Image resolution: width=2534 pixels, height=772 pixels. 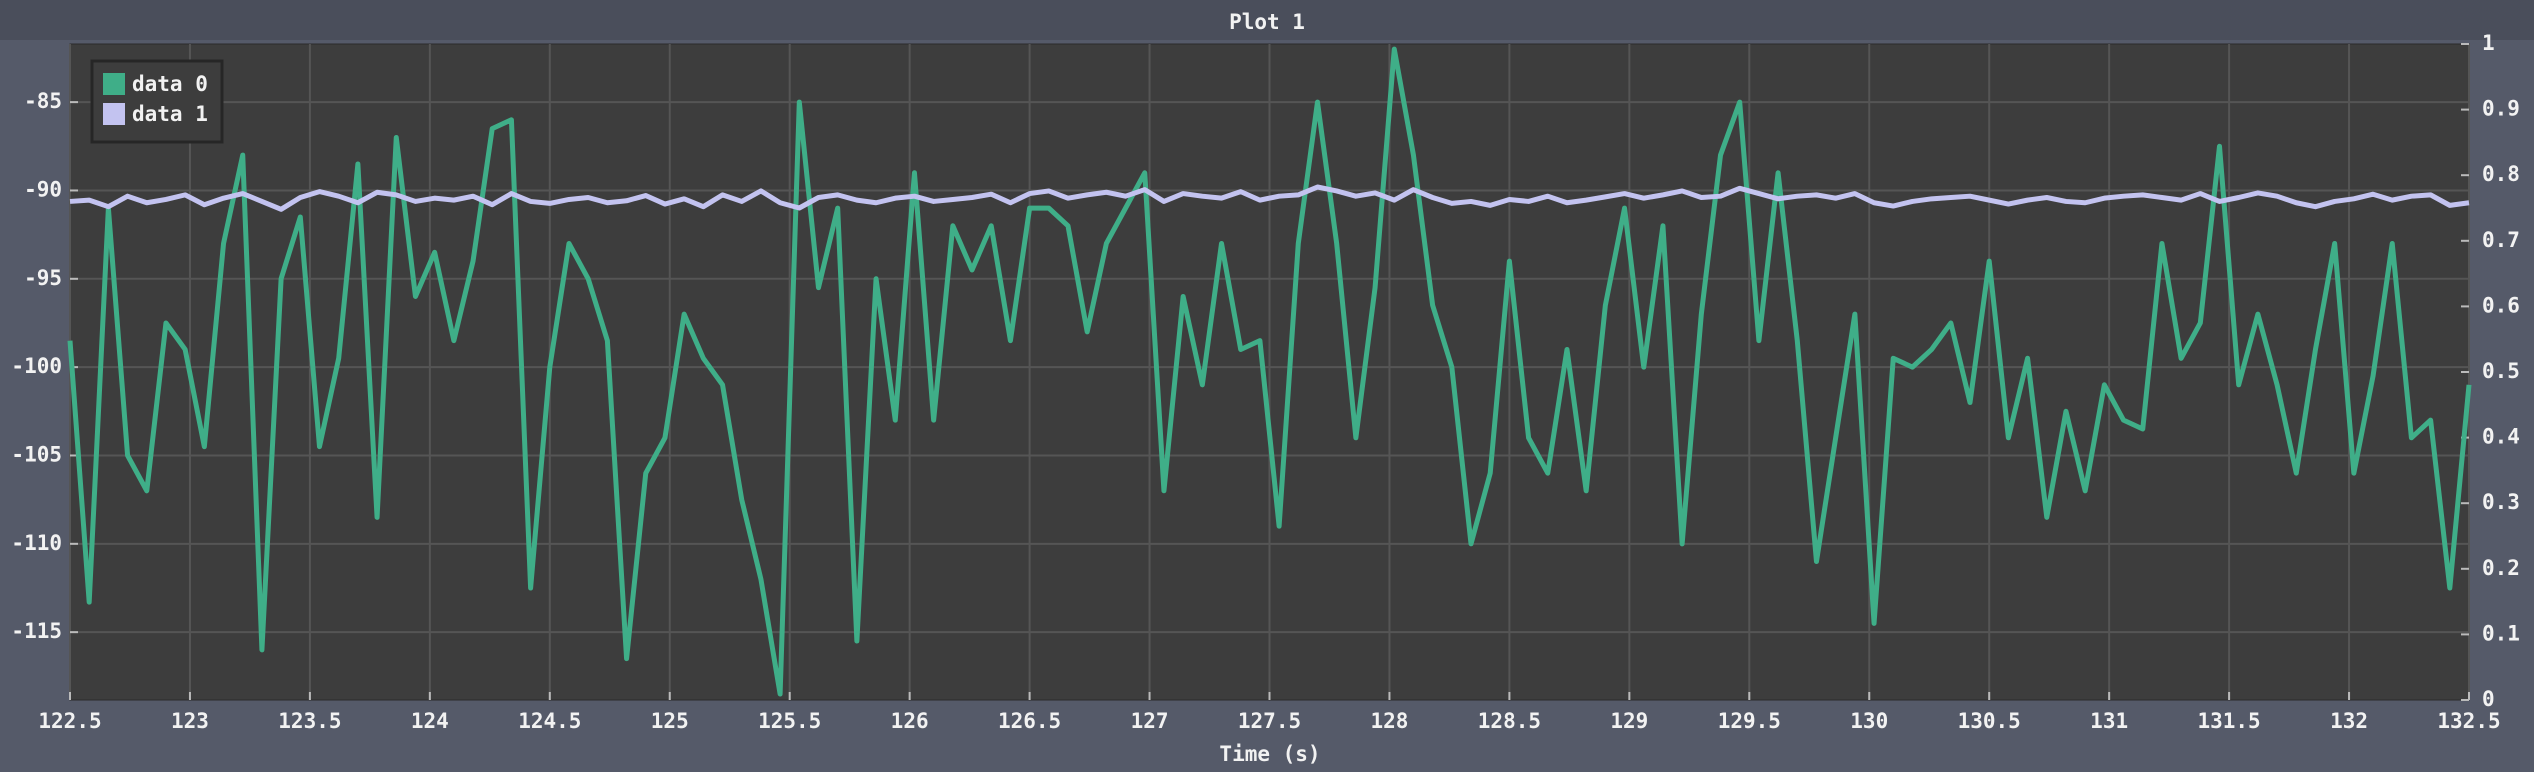 I want to click on x-tick-label: 128, so click(x=1389, y=721).